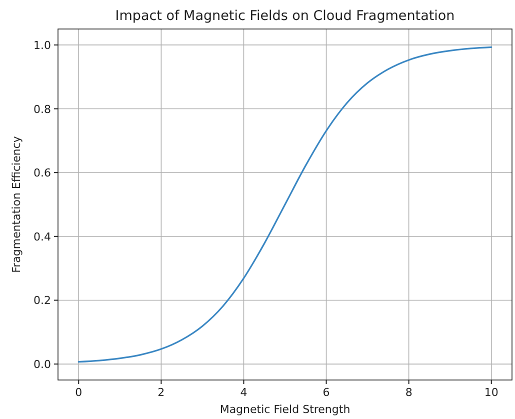 The width and height of the screenshot is (515, 419). I want to click on y-tick-label: 1.0, so click(42, 45).